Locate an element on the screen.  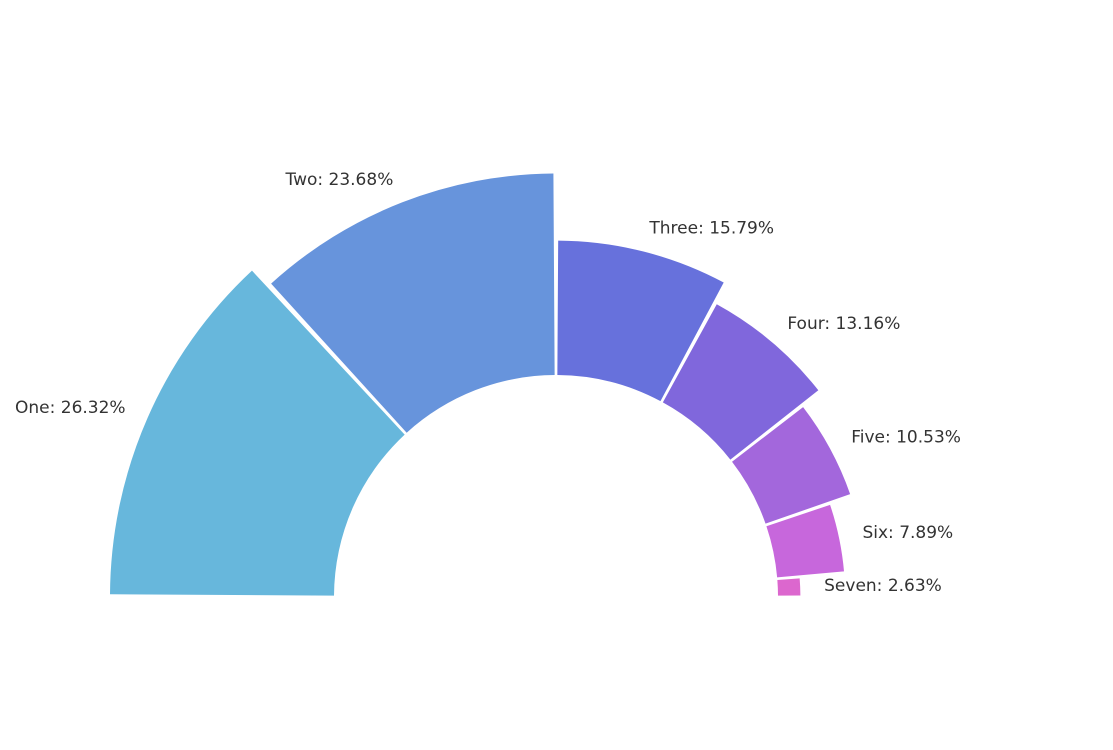
slice-label-four: Four: 13.16% is located at coordinates (843, 324).